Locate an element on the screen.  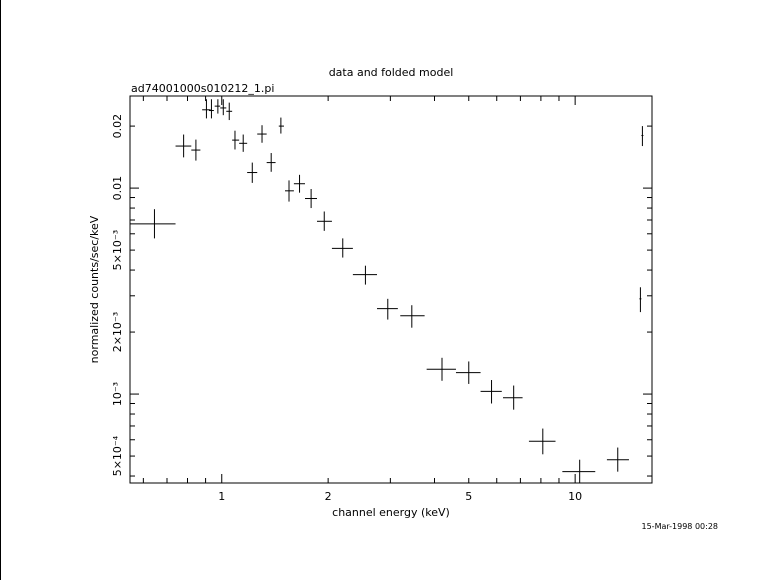
x-tick-label: 2 is located at coordinates (328, 496).